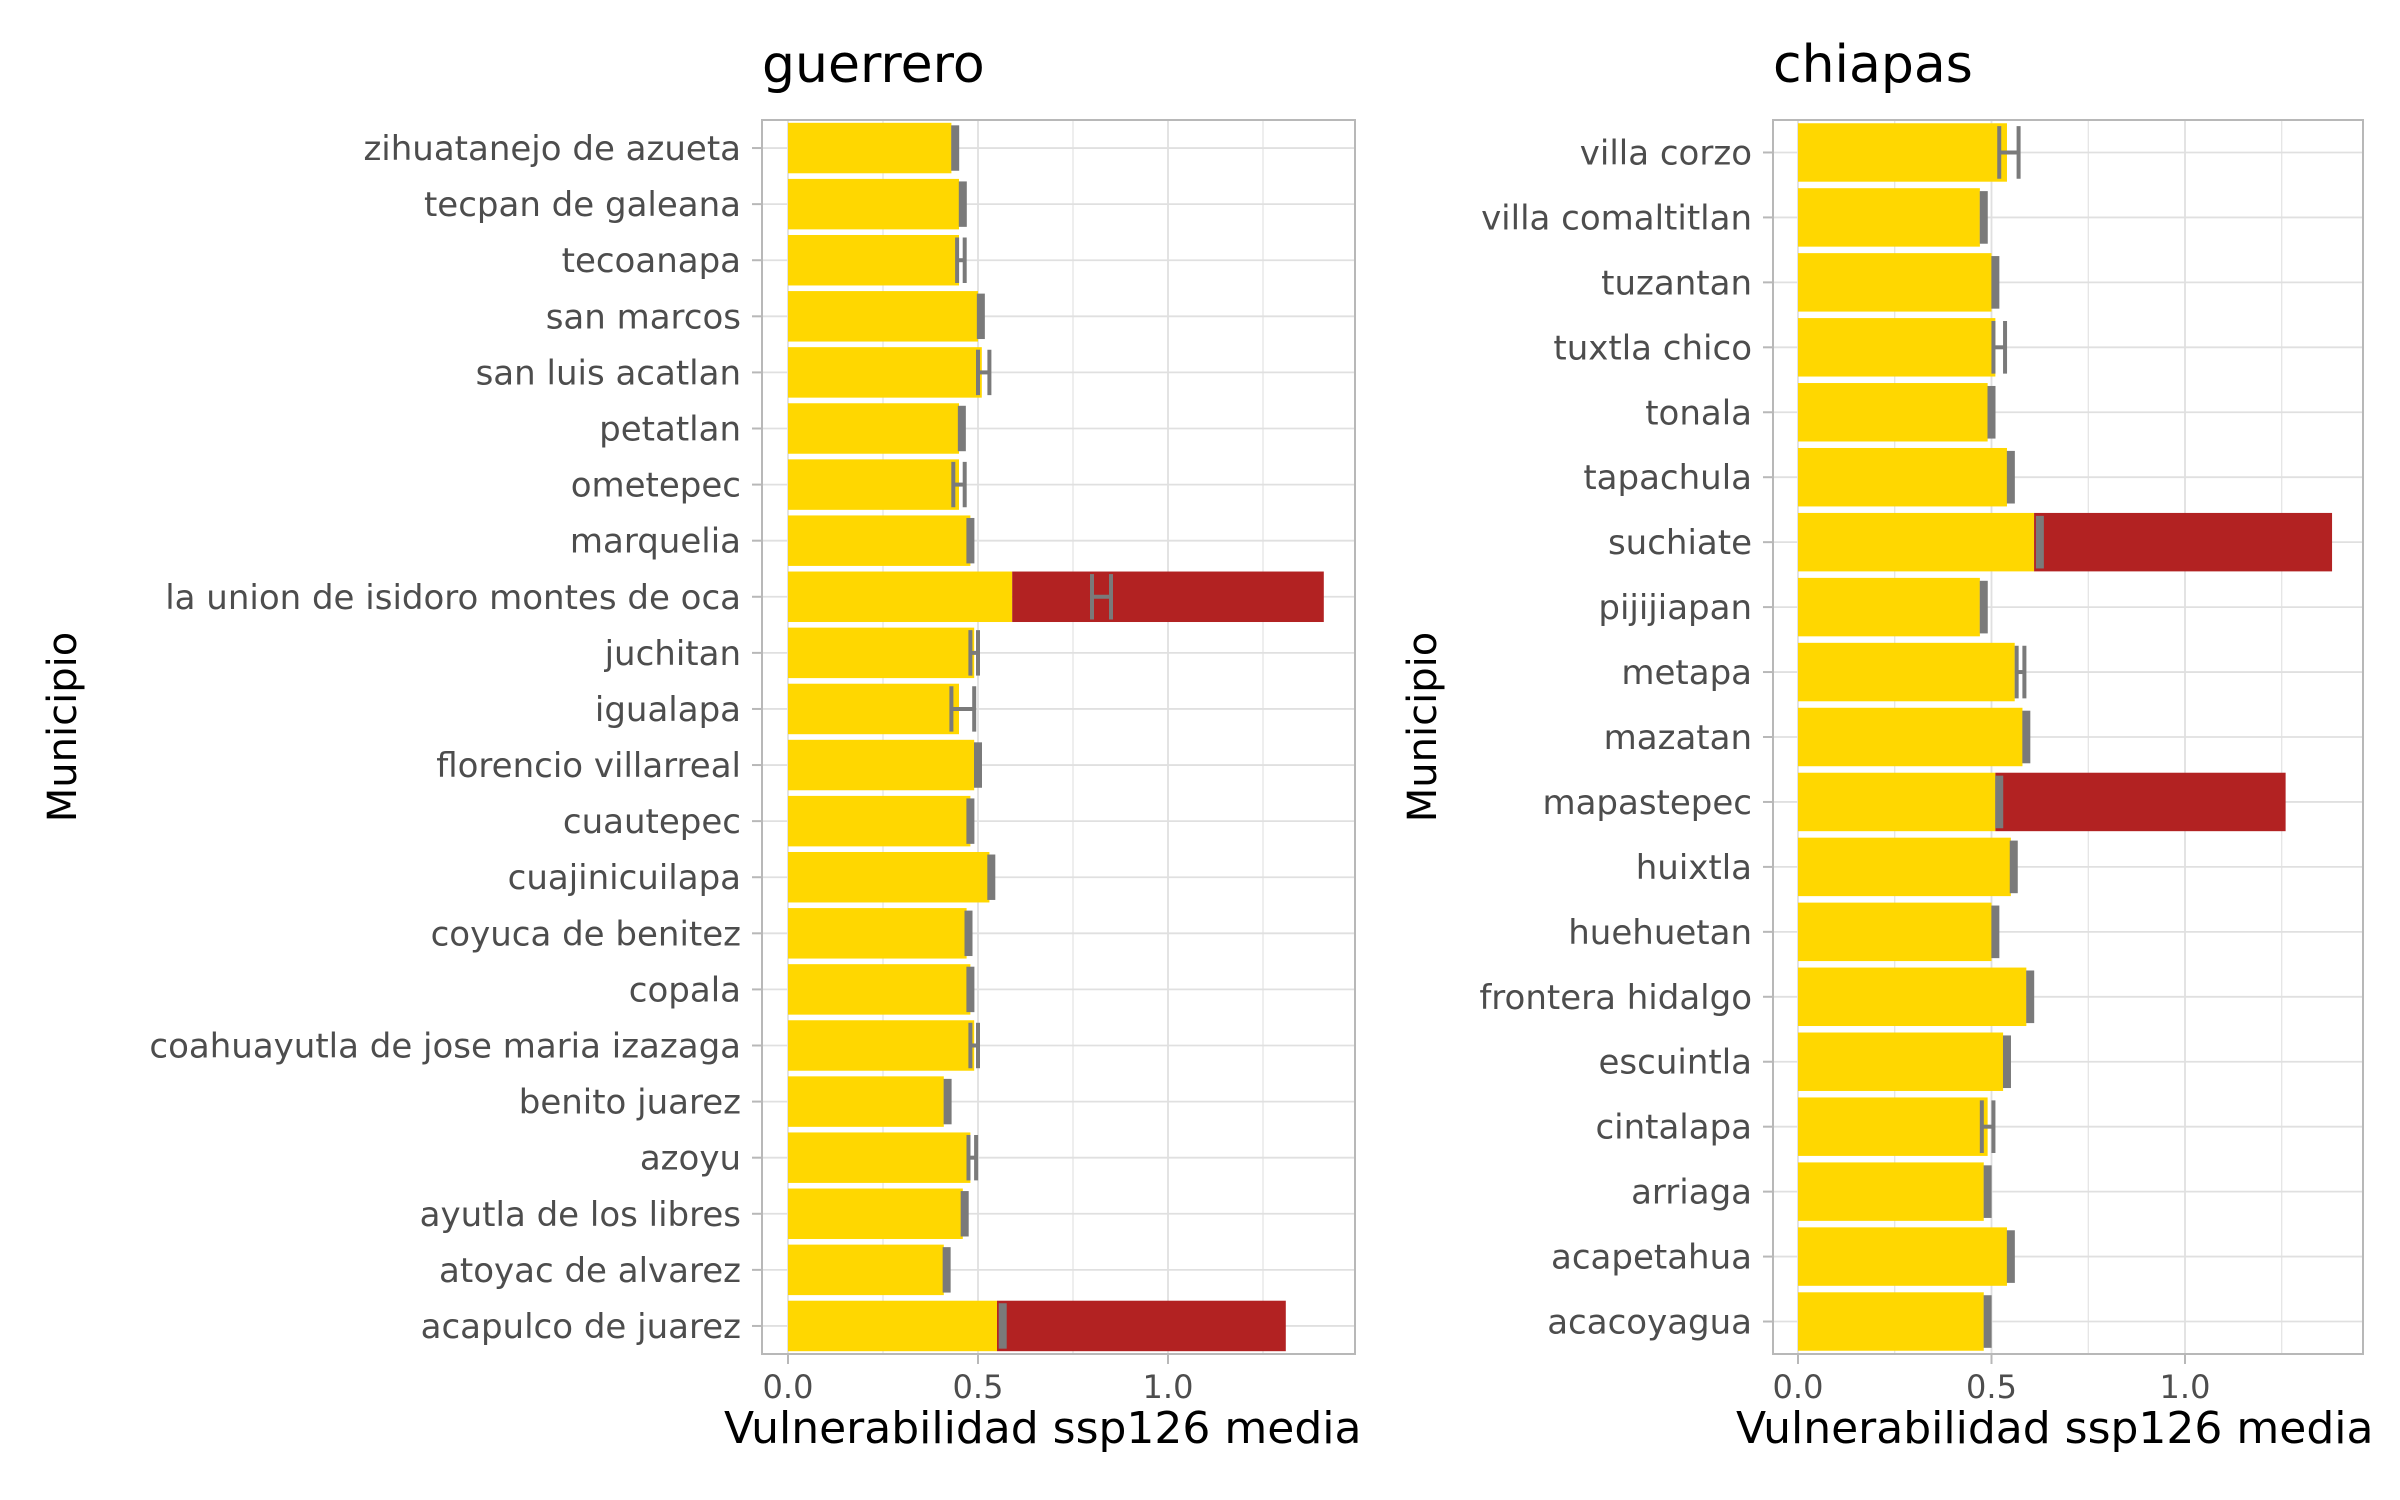  Describe the element at coordinates (1680, 543) in the screenshot. I see `y-tick-label: suchiate` at that location.